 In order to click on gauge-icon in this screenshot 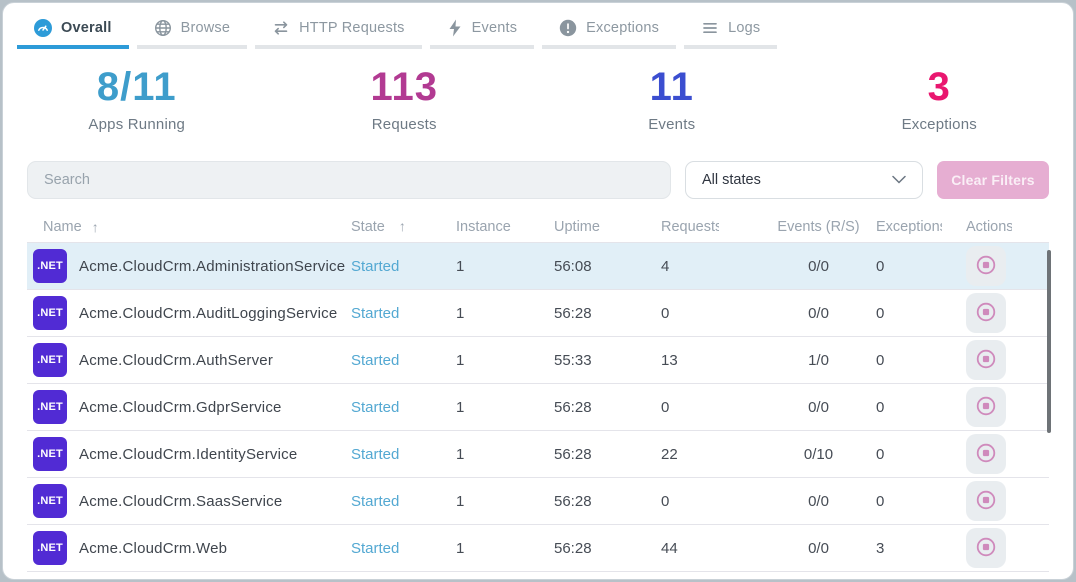, I will do `click(43, 28)`.